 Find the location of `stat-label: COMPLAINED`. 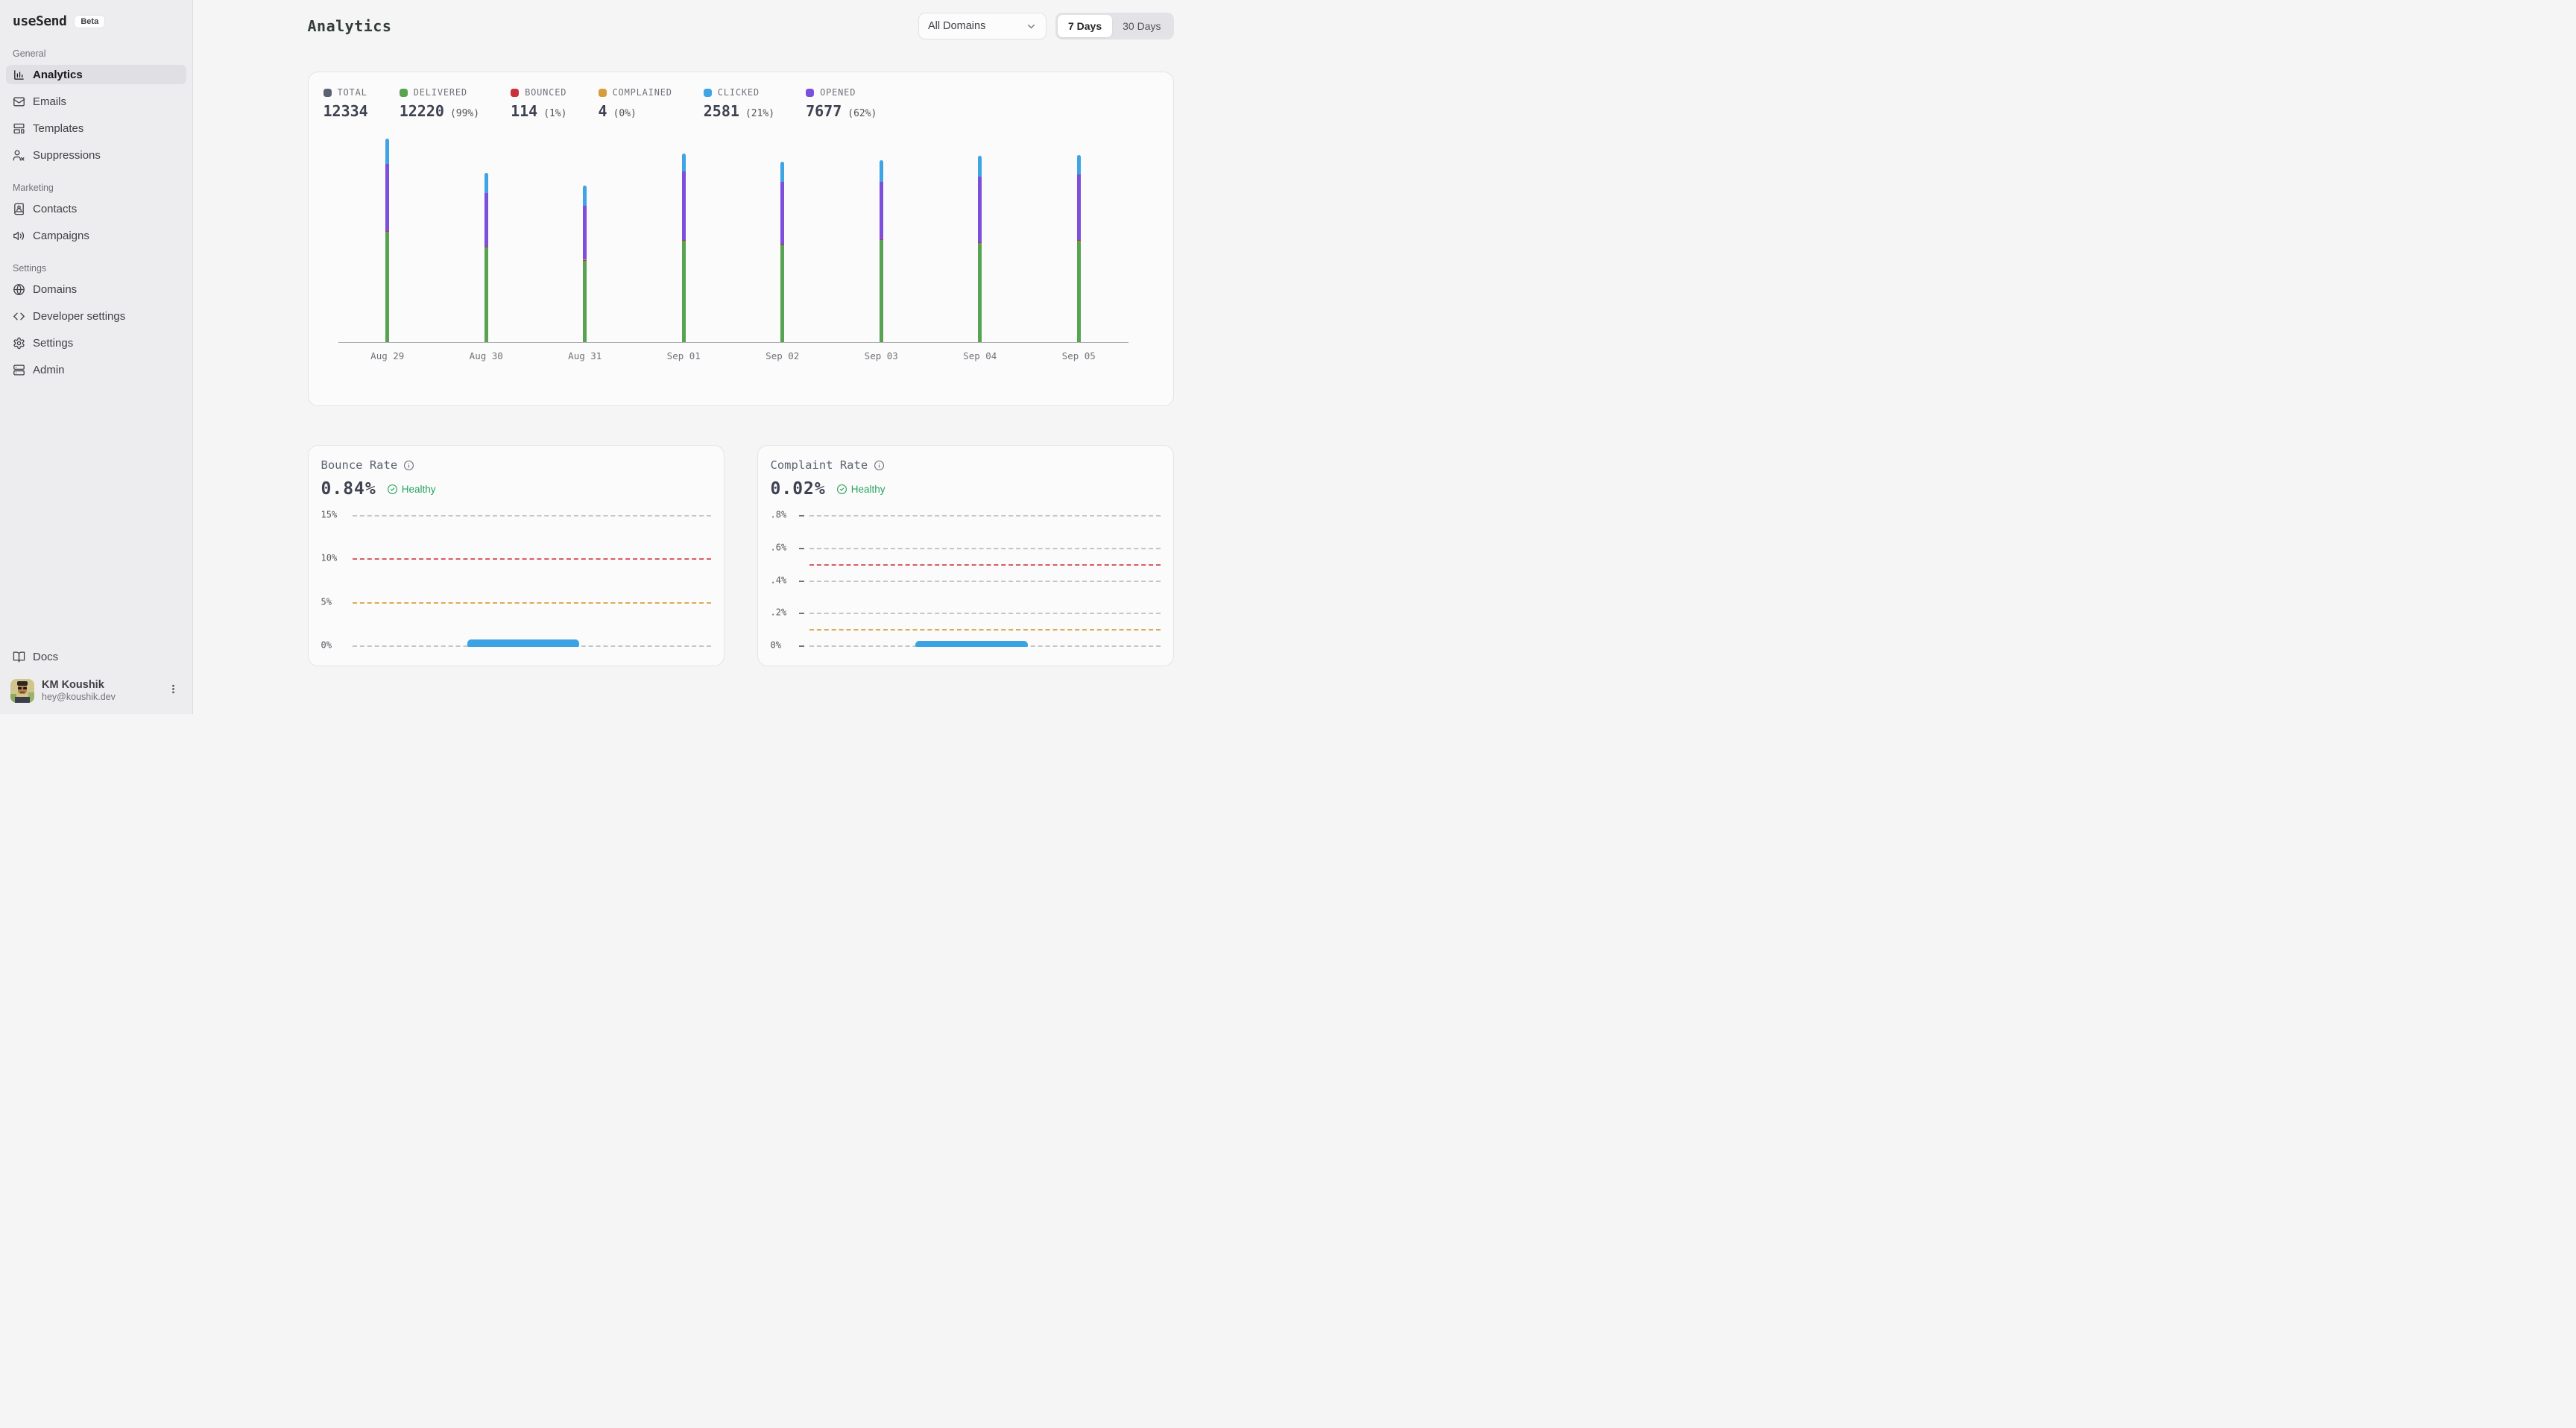

stat-label: COMPLAINED is located at coordinates (642, 92).